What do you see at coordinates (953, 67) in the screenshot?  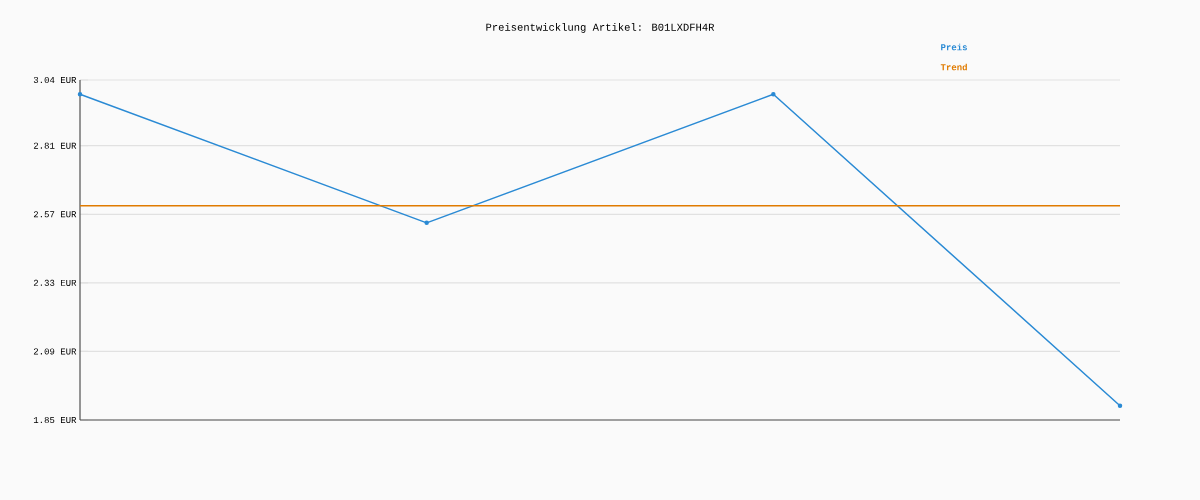 I see `text: Trend` at bounding box center [953, 67].